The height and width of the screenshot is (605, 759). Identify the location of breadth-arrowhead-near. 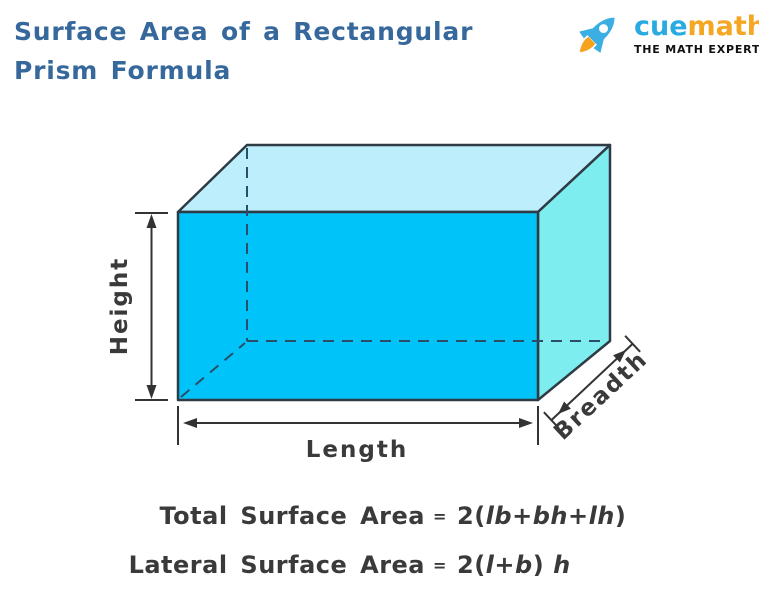
(564, 407).